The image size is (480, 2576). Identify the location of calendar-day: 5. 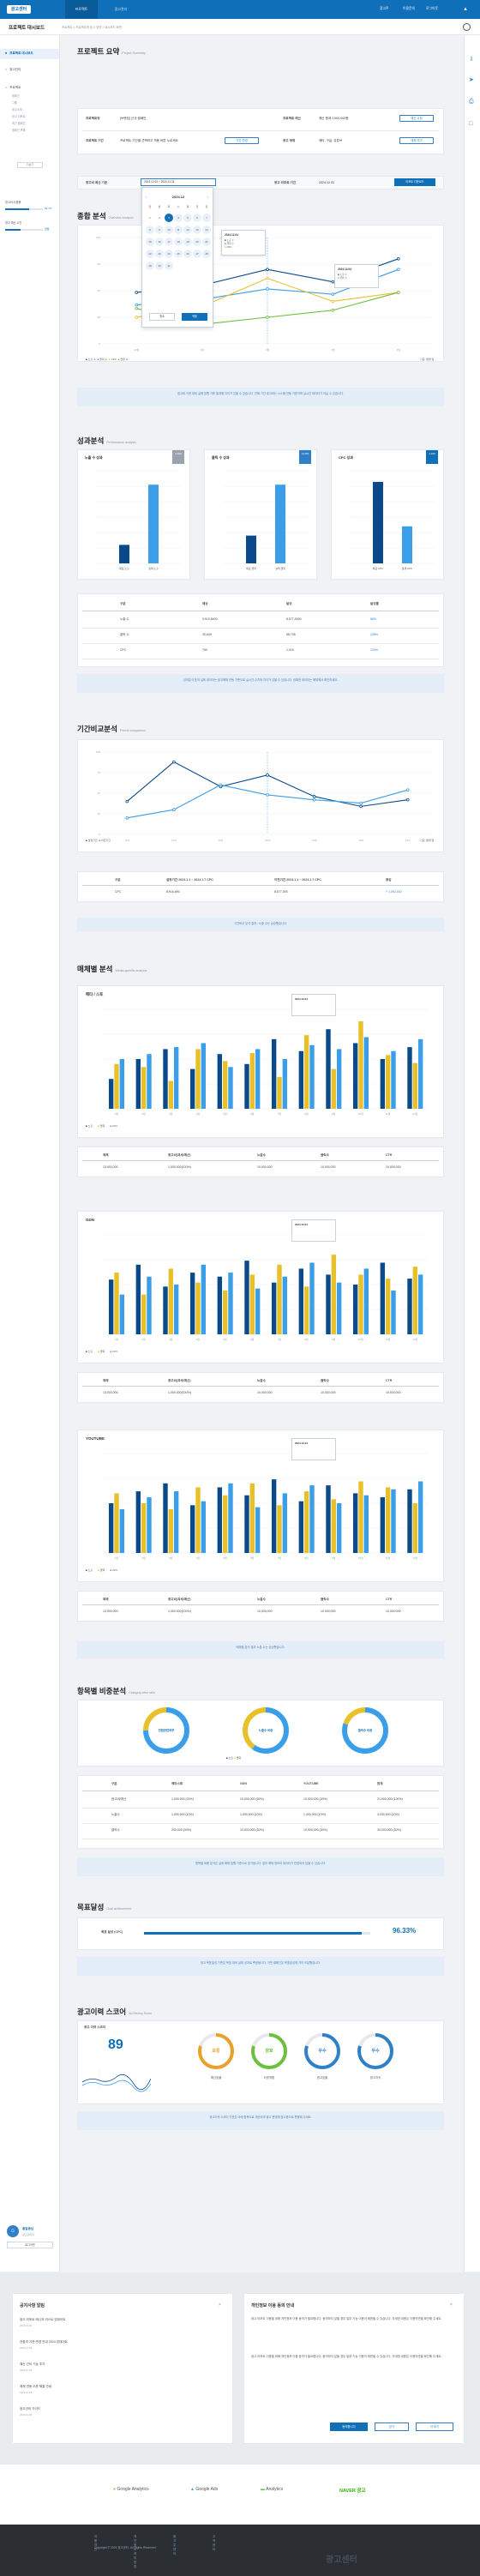
(187, 218).